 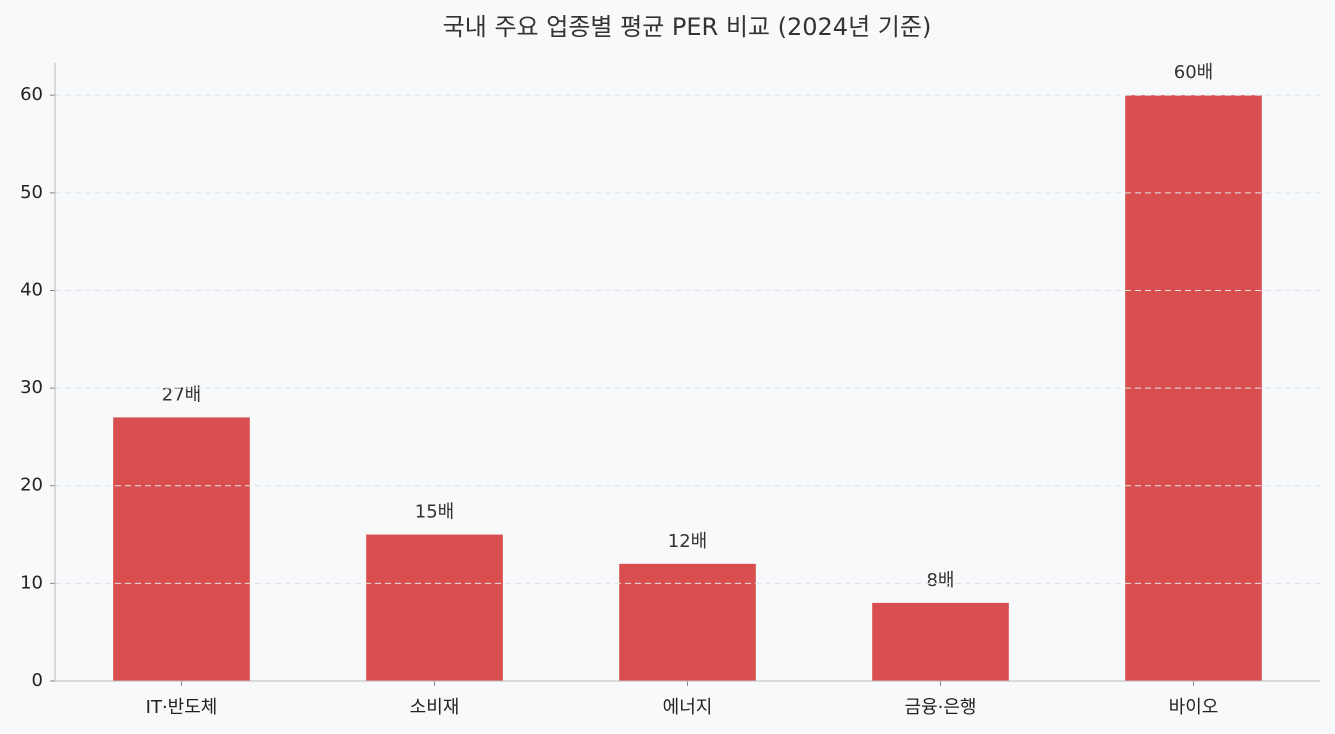 I want to click on x-tick-label: 바이오, so click(x=1194, y=707).